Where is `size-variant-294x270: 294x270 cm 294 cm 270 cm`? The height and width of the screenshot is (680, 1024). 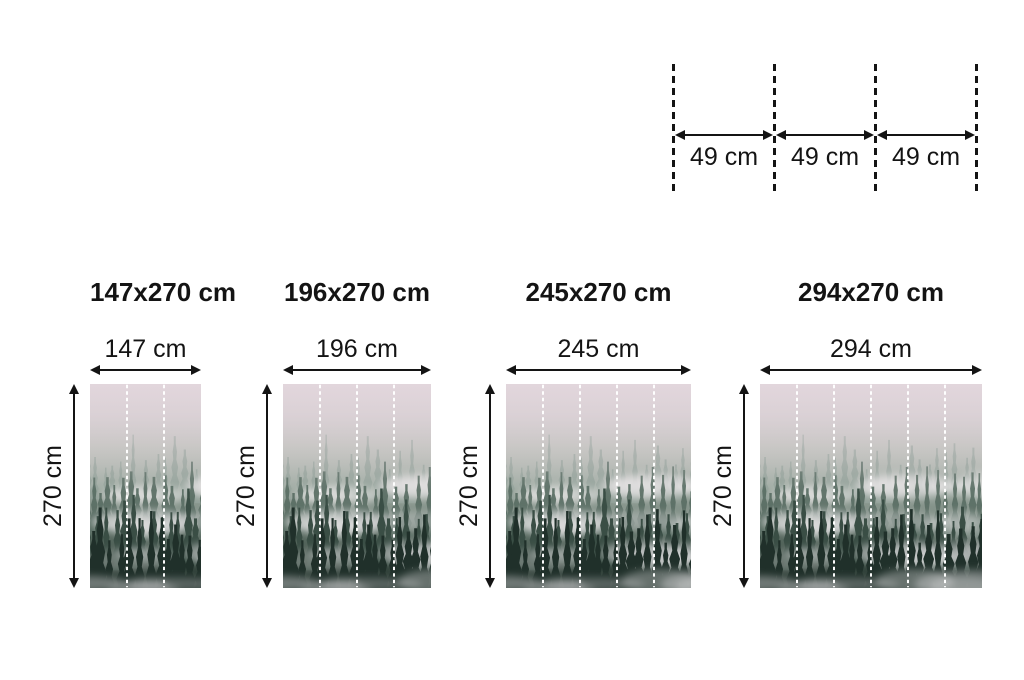
size-variant-294x270: 294x270 cm 294 cm 270 cm is located at coordinates (845, 432).